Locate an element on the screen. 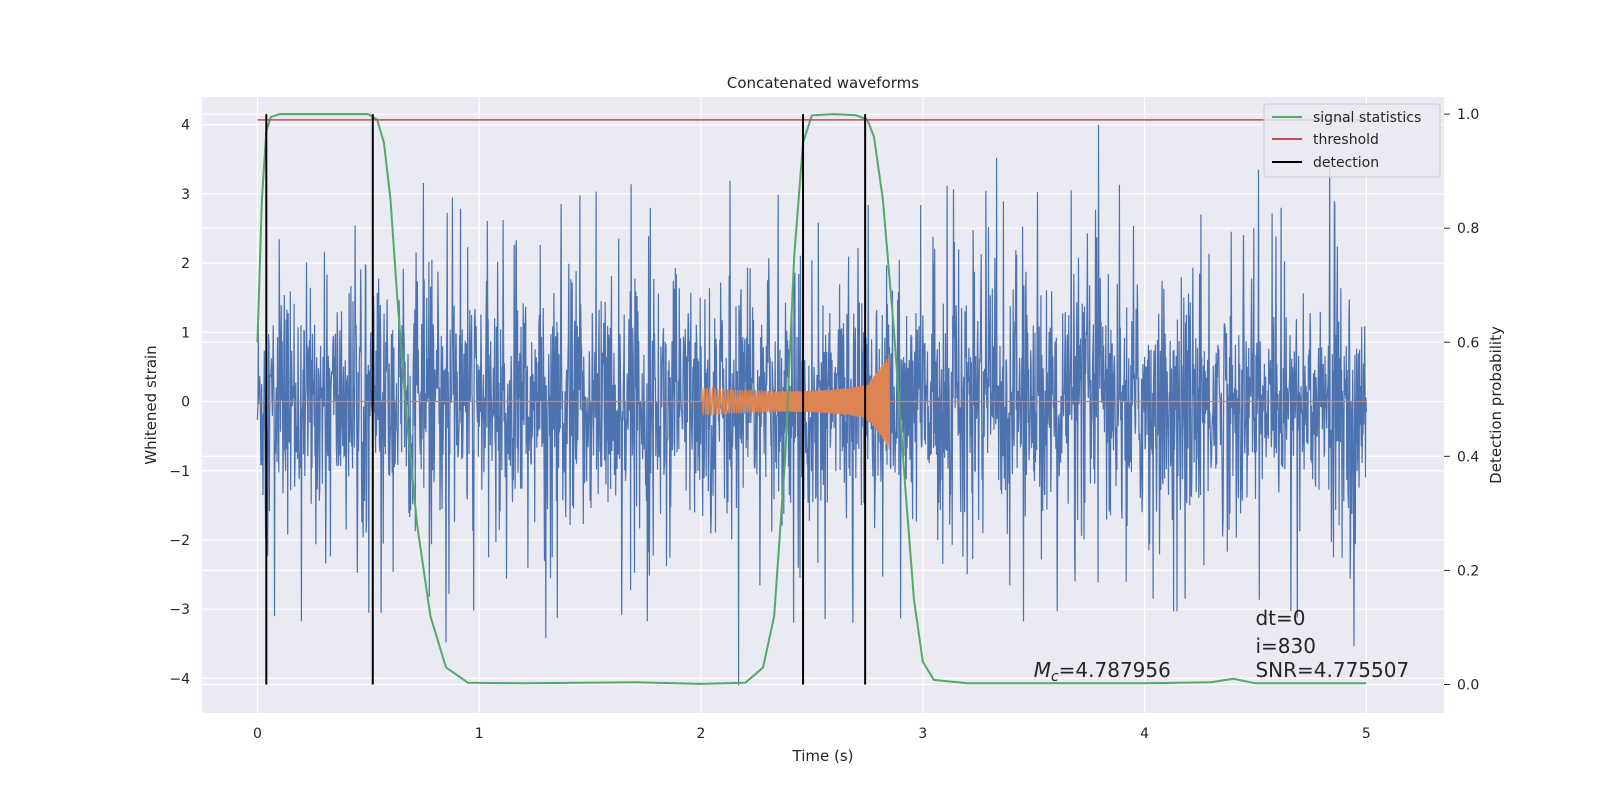 The height and width of the screenshot is (800, 1600). y2-tick-label: 0.0 is located at coordinates (1468, 685).